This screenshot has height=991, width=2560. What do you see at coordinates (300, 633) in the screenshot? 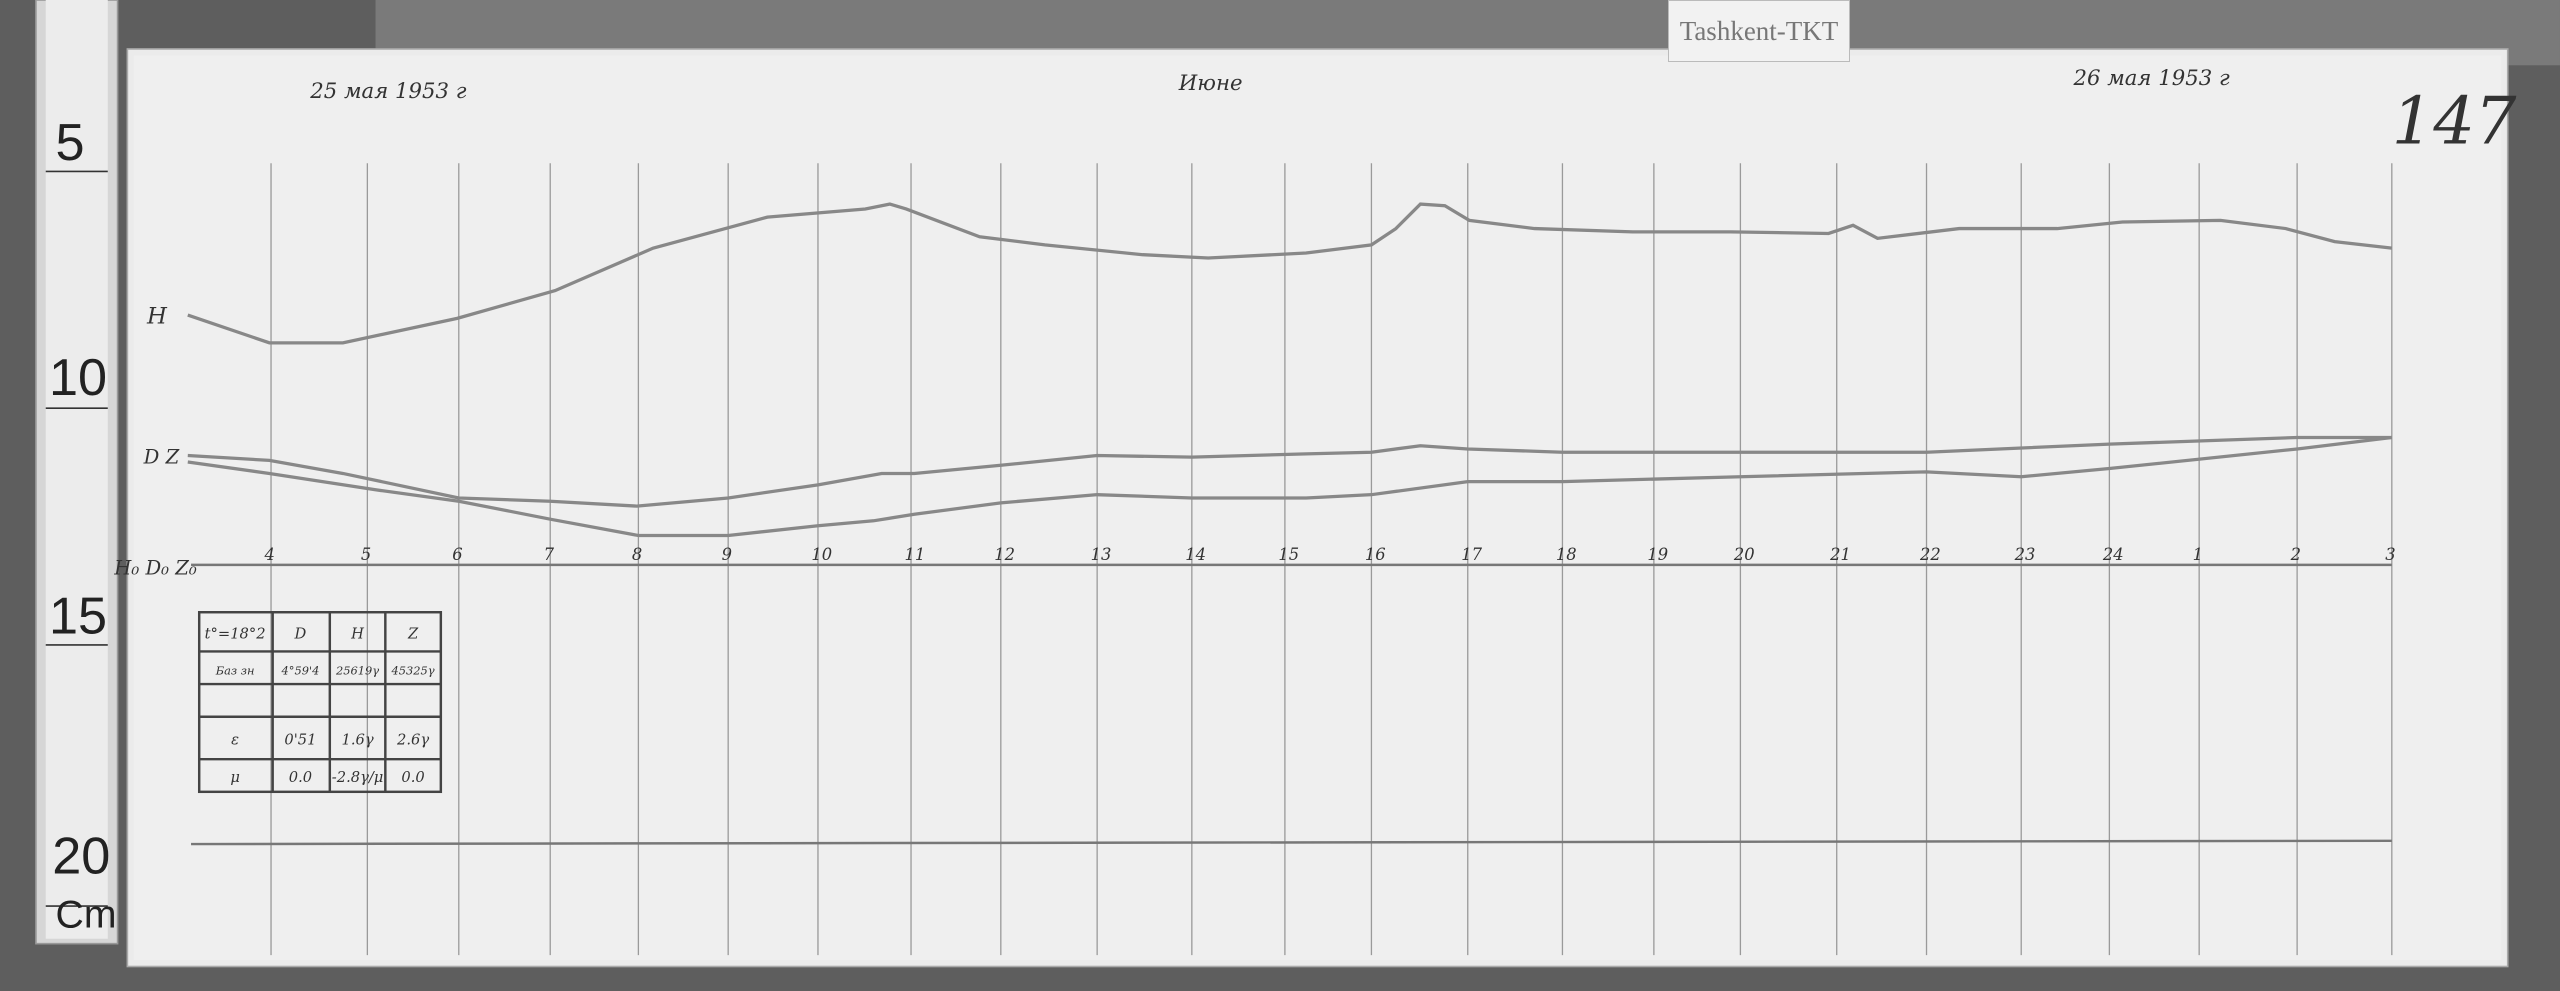
I see `table-cell: D` at bounding box center [300, 633].